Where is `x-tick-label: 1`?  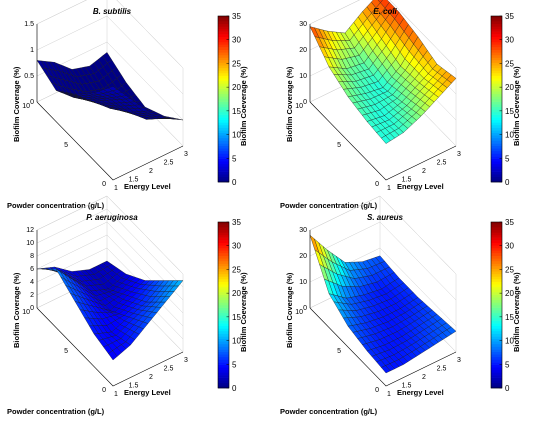 x-tick-label: 1 is located at coordinates (389, 394).